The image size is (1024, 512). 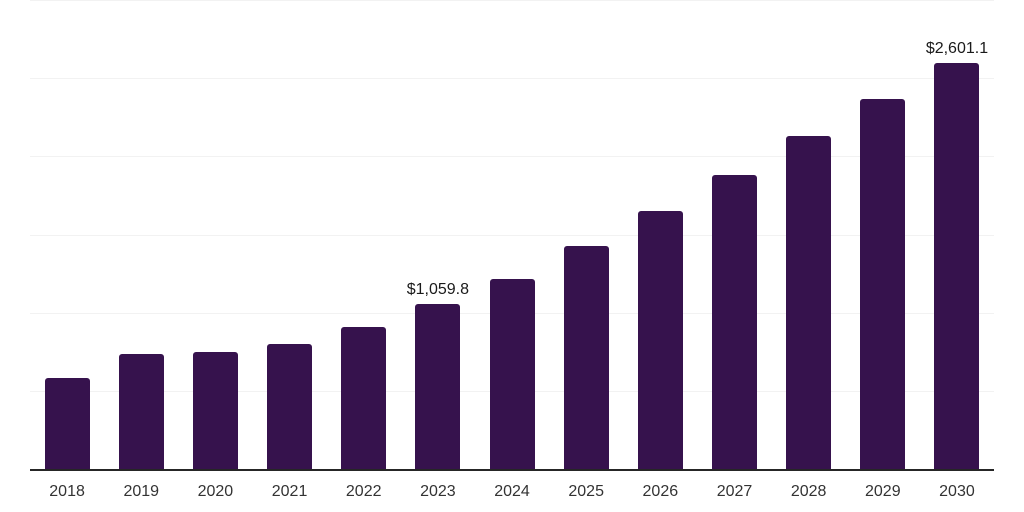 I want to click on bar-slot-2025, so click(x=586, y=235).